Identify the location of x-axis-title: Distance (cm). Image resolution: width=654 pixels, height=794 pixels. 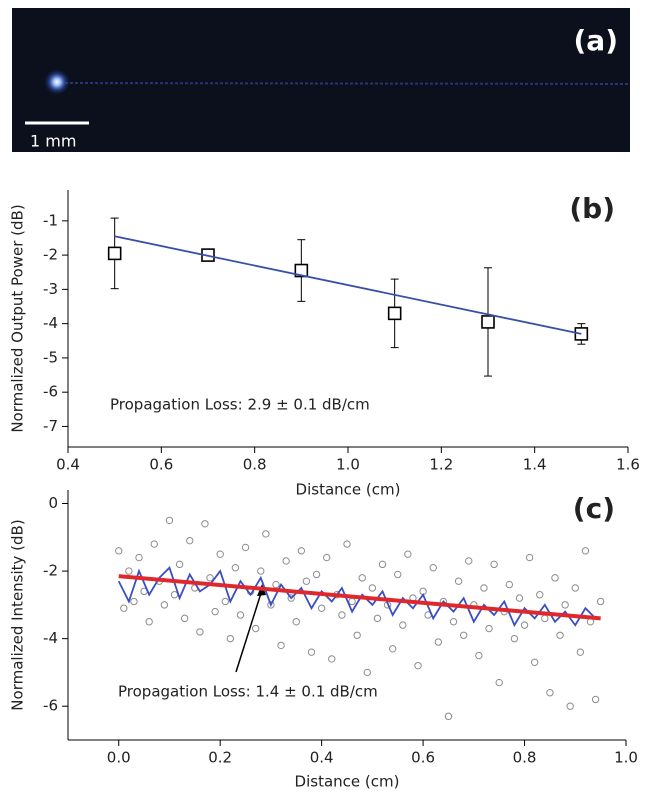
(347, 782).